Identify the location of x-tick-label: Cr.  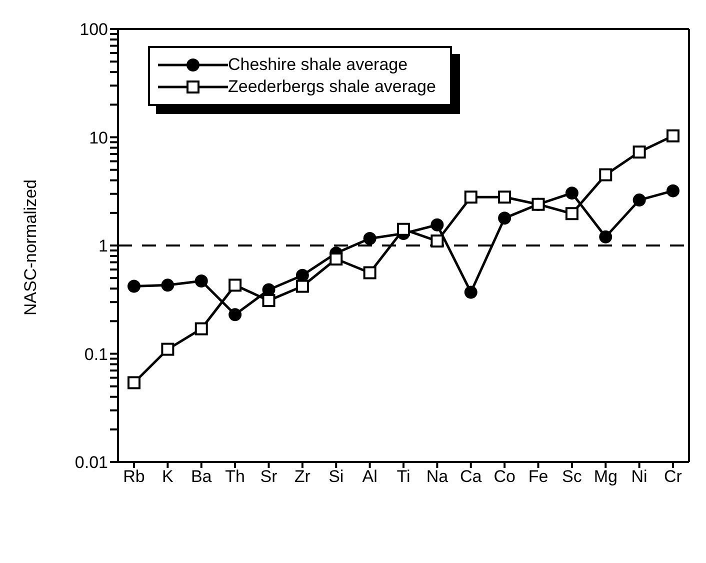
(673, 476).